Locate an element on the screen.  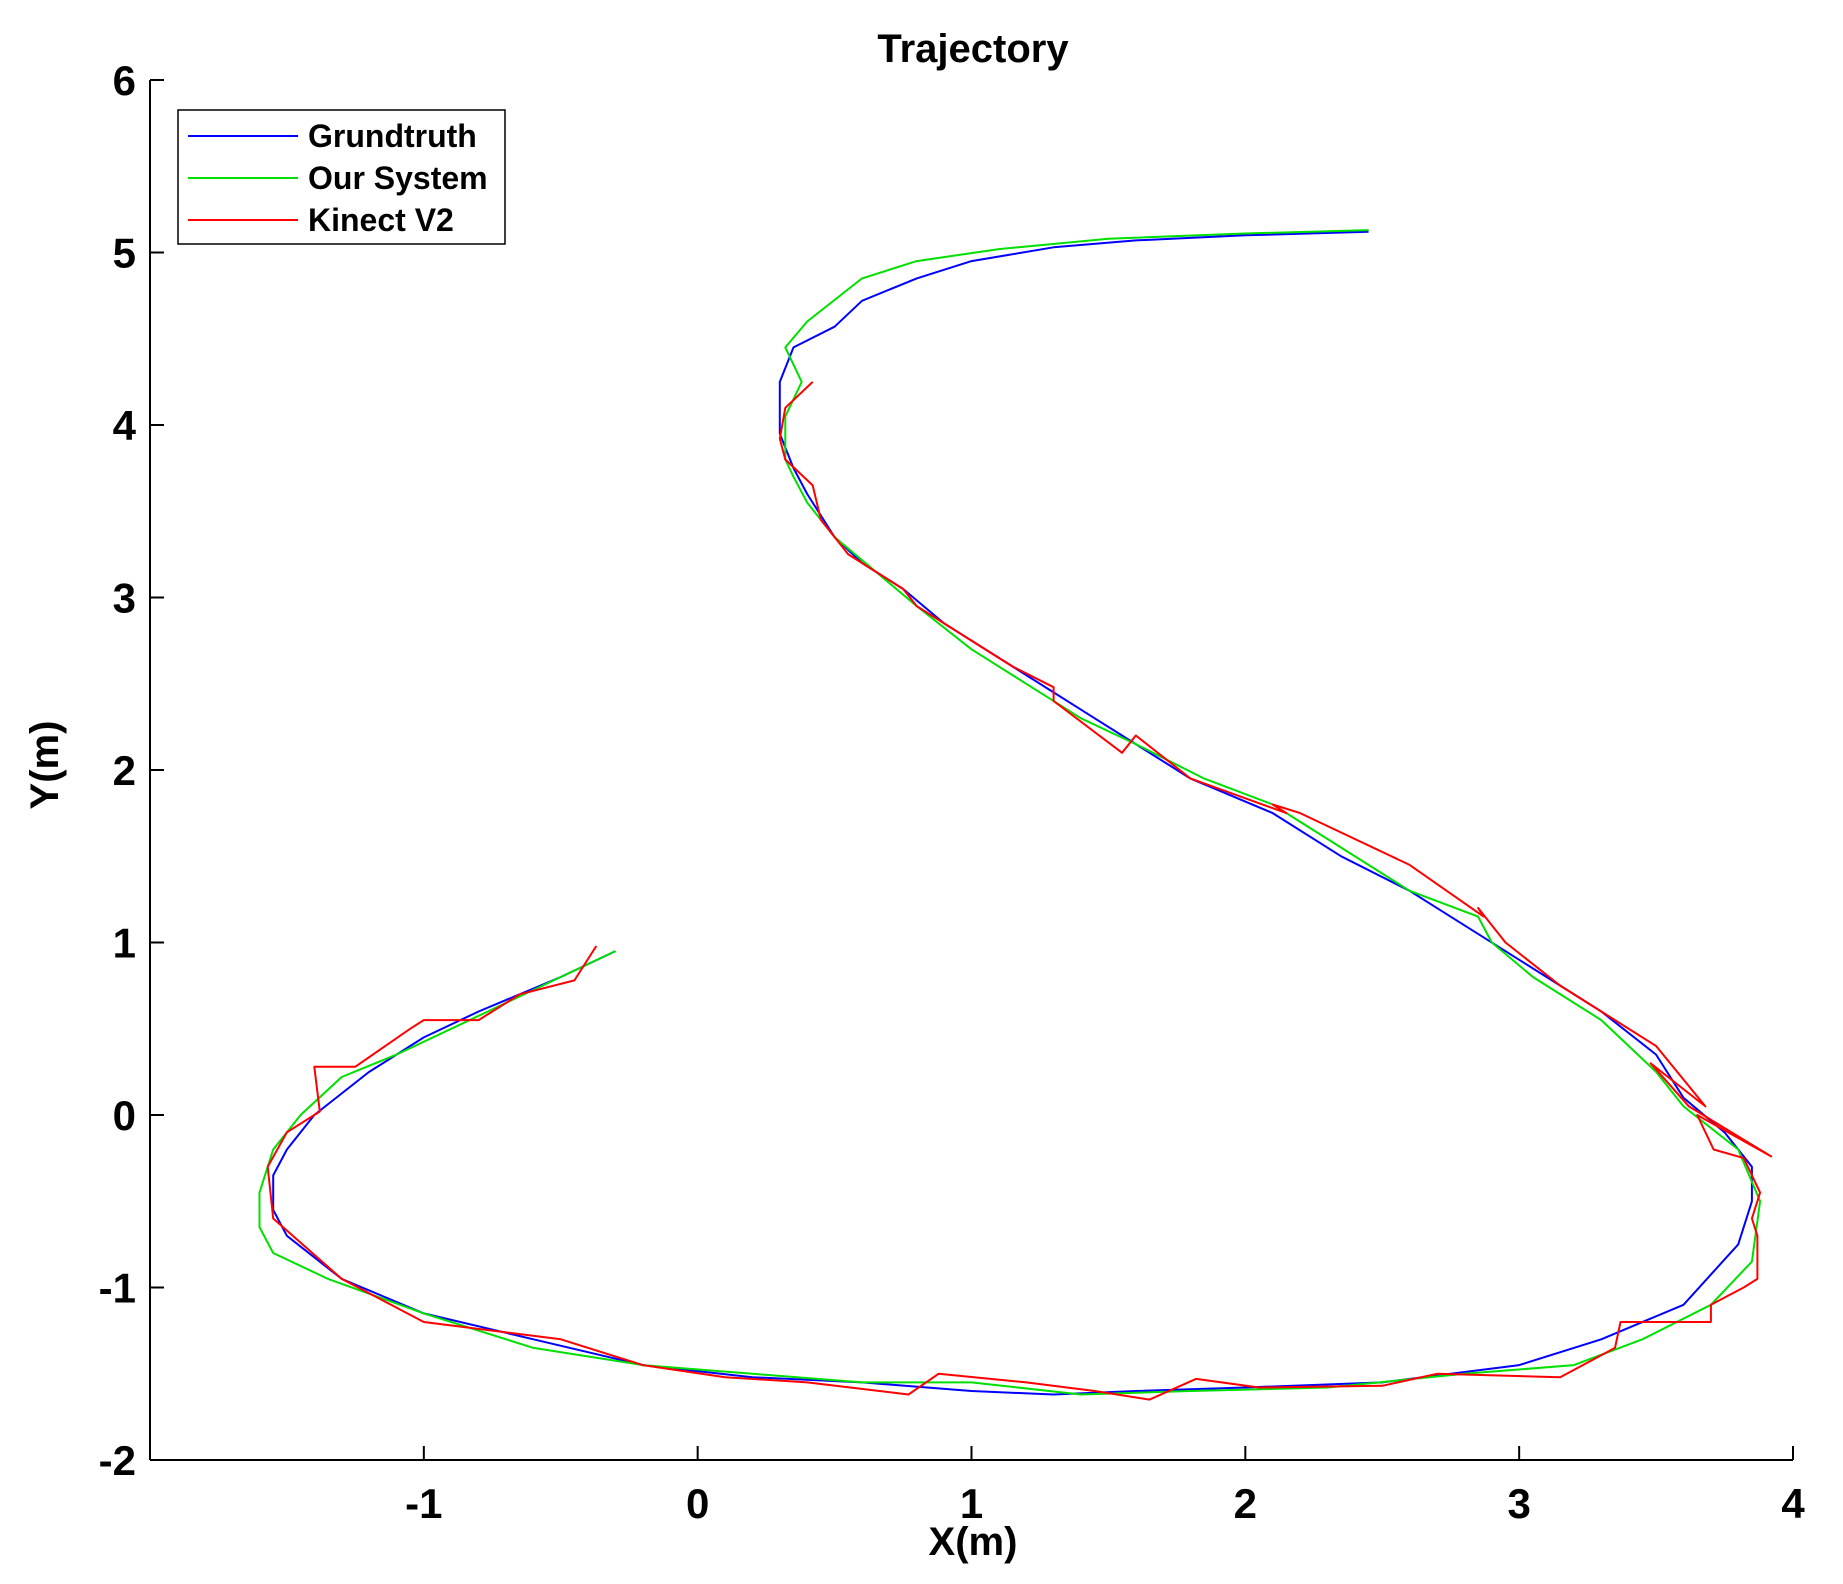
y-tick-label: 5 is located at coordinates (124, 253).